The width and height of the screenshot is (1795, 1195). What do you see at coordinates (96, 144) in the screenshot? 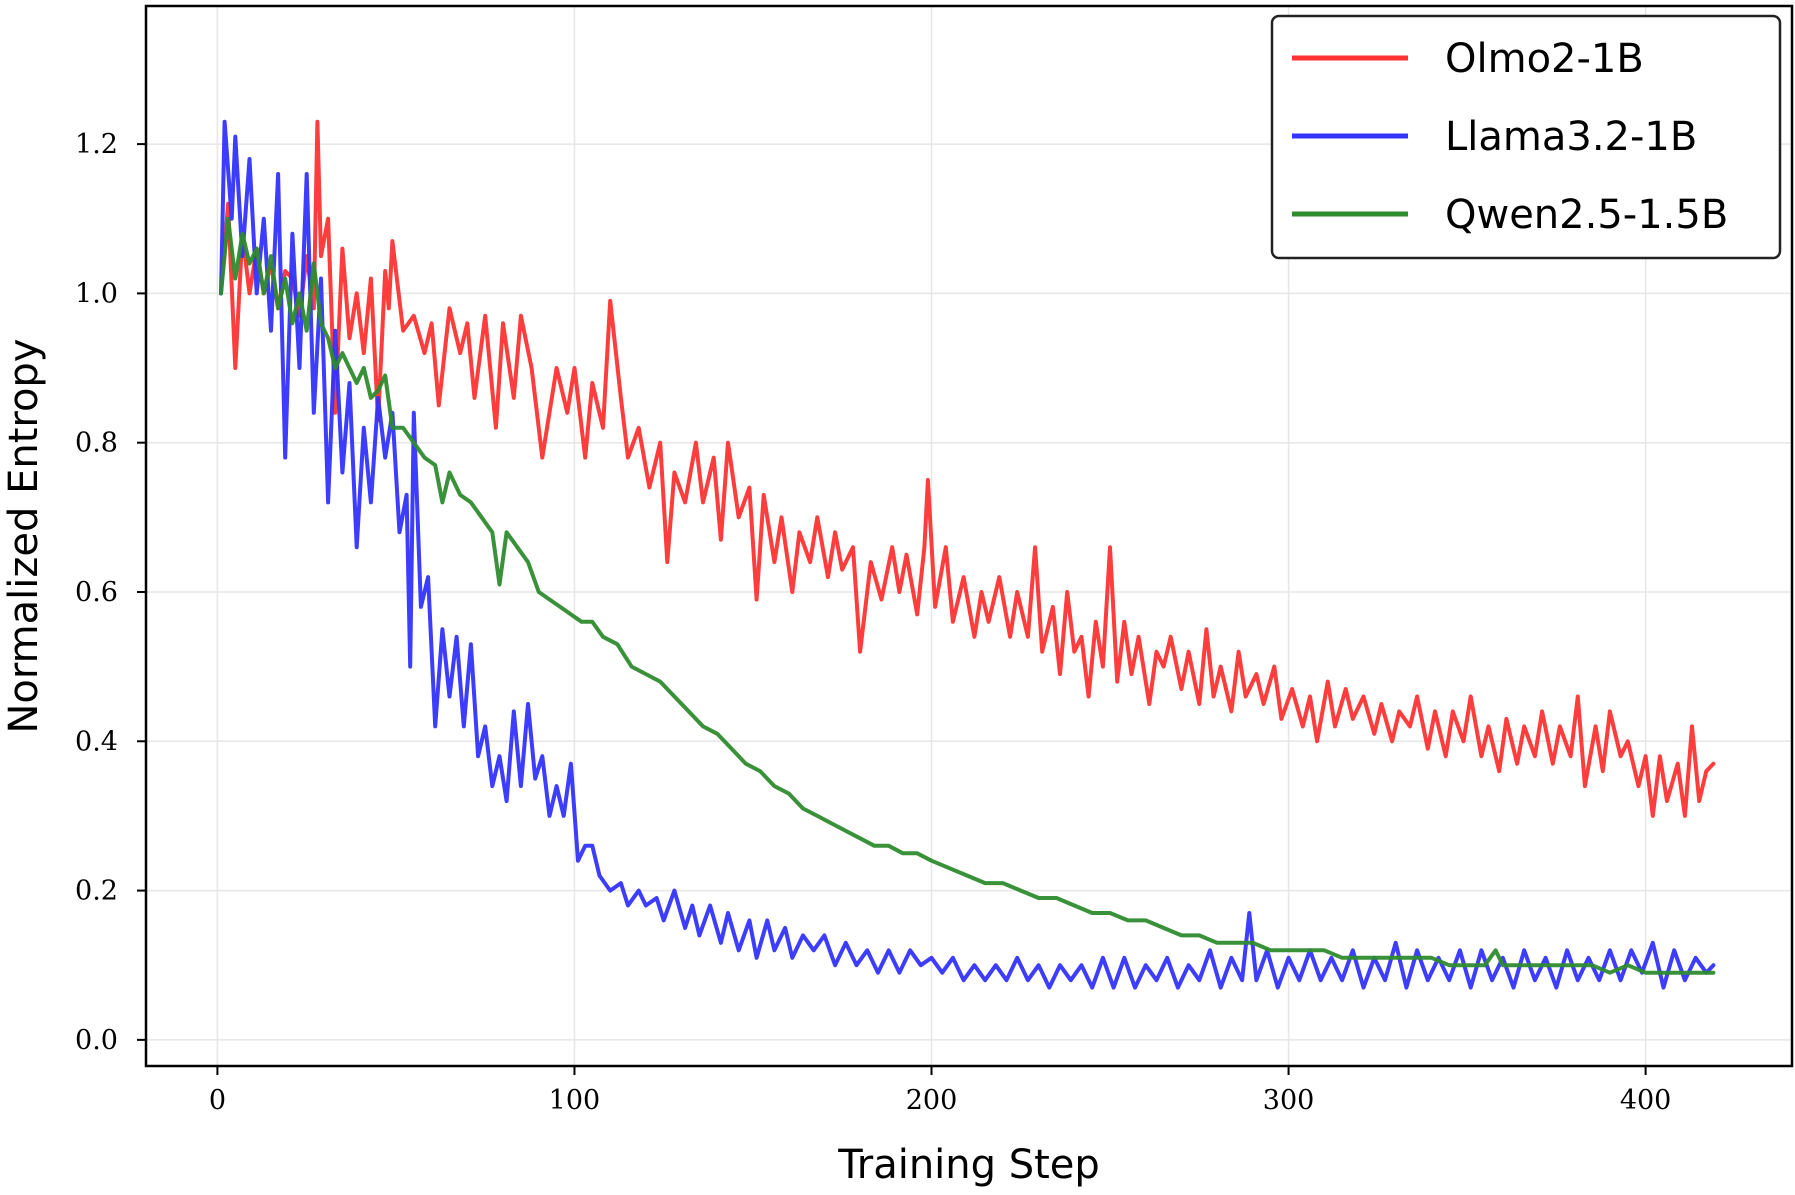
I see `y-tick-label: 1.2` at bounding box center [96, 144].